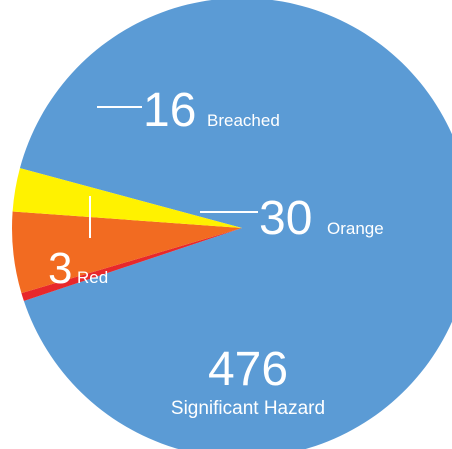 This screenshot has height=449, width=452. What do you see at coordinates (131, 265) in the screenshot?
I see `pie-slice-red` at bounding box center [131, 265].